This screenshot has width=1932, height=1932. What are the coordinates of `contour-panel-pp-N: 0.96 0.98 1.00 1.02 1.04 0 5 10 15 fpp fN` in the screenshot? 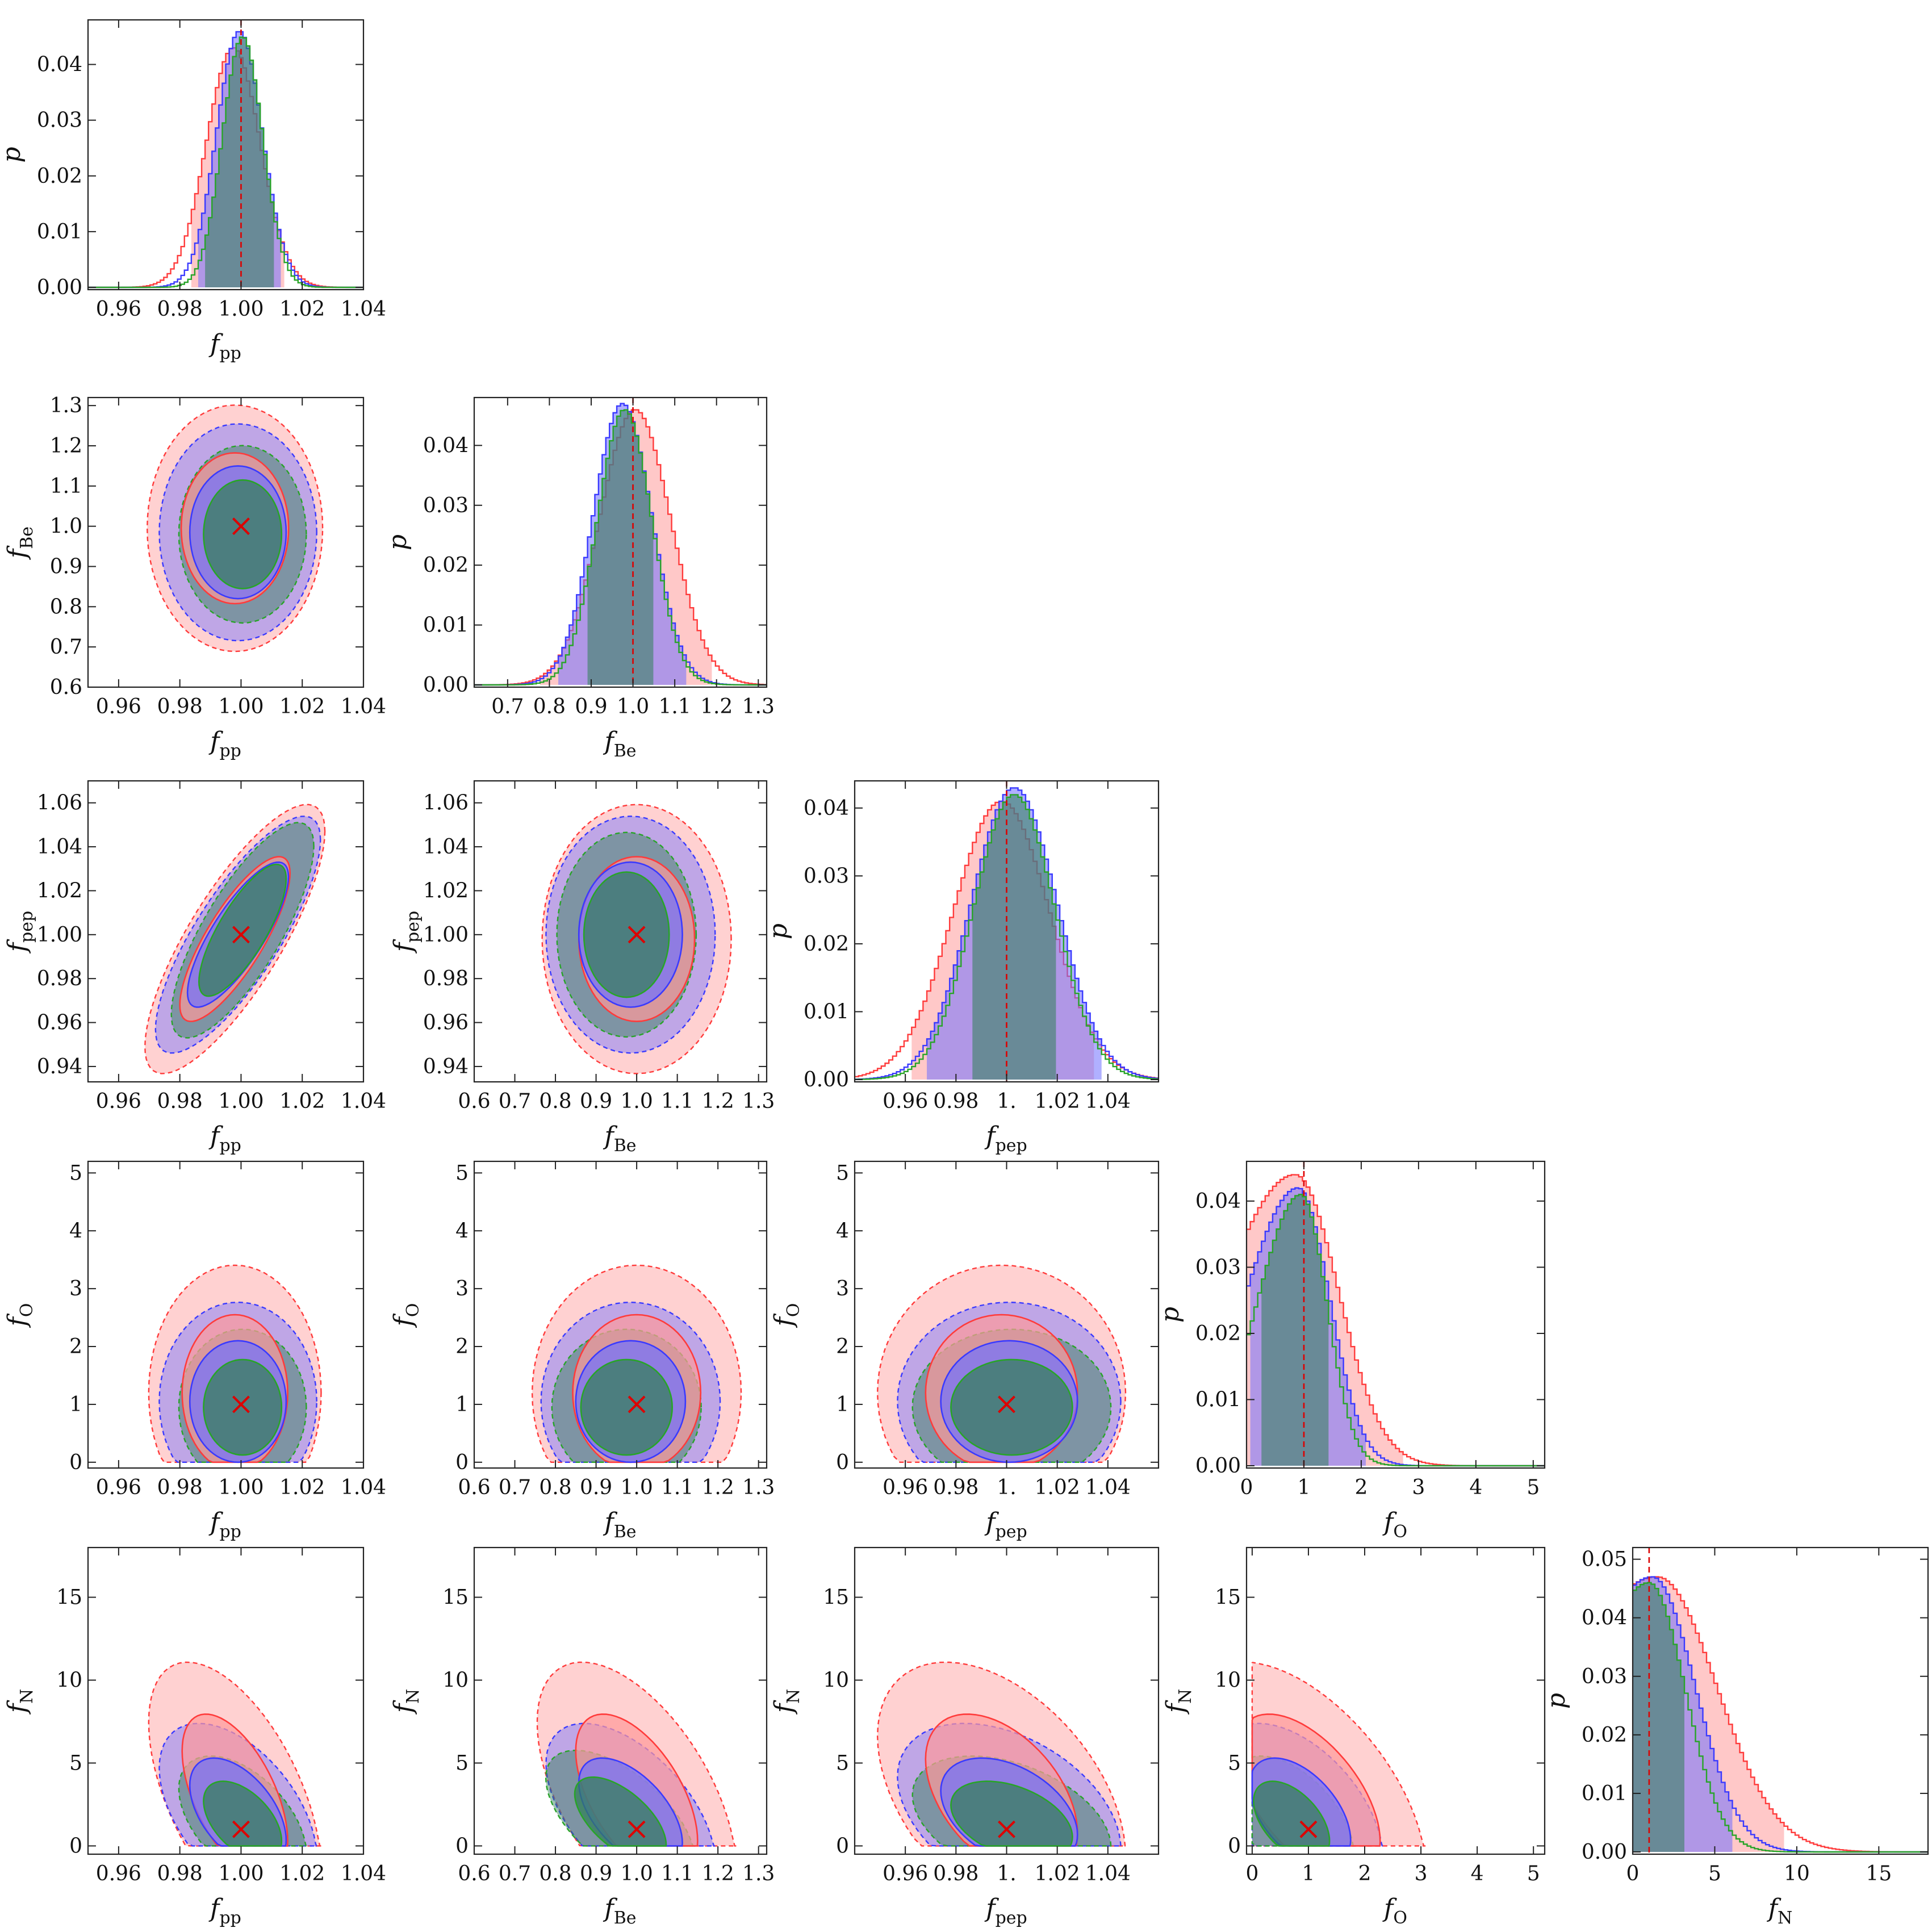 It's located at (194, 1737).